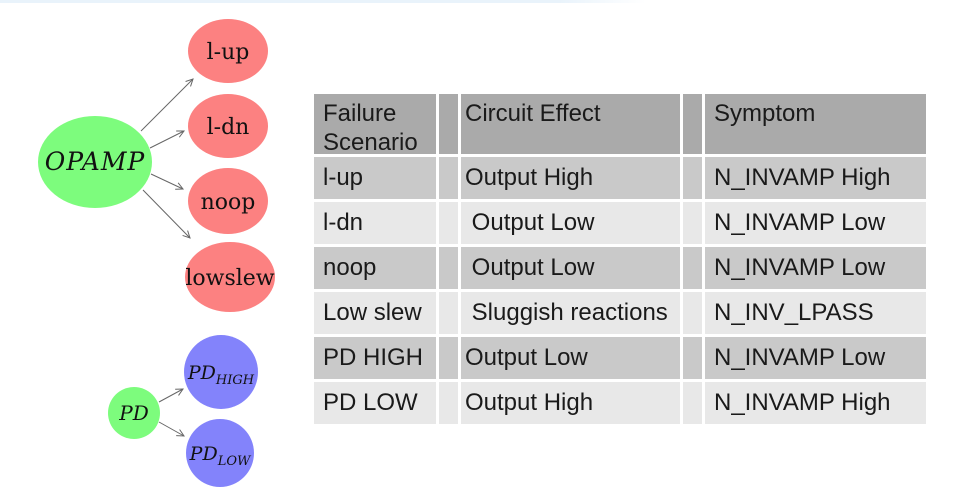 The width and height of the screenshot is (964, 492). I want to click on edge-opamp-ldn, so click(167, 139).